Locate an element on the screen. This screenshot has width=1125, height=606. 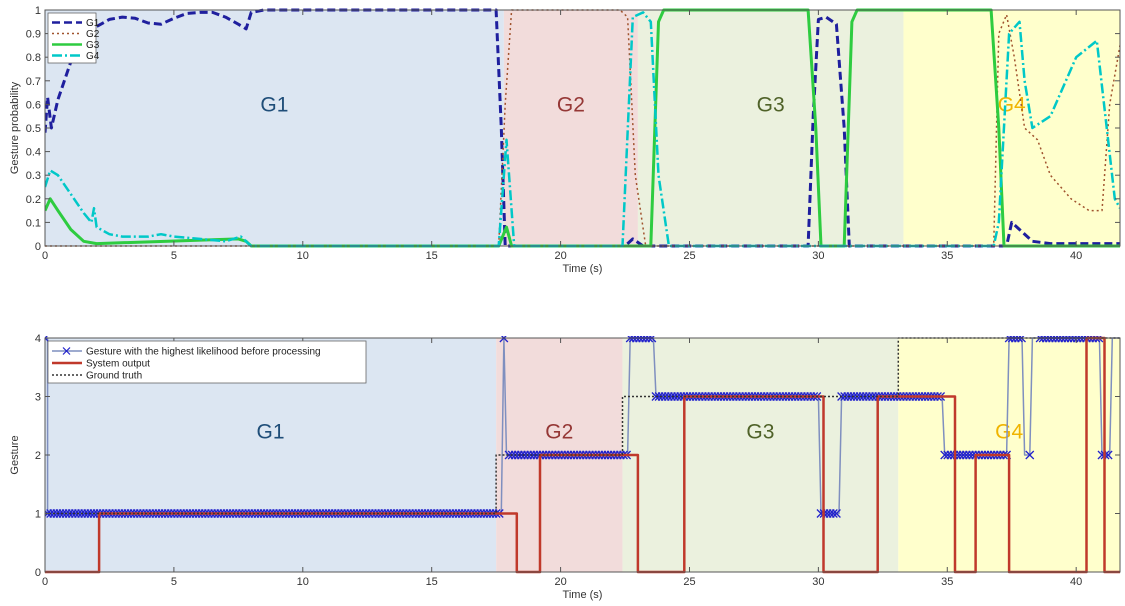
legend-label-3: Ground truth is located at coordinates (114, 376).